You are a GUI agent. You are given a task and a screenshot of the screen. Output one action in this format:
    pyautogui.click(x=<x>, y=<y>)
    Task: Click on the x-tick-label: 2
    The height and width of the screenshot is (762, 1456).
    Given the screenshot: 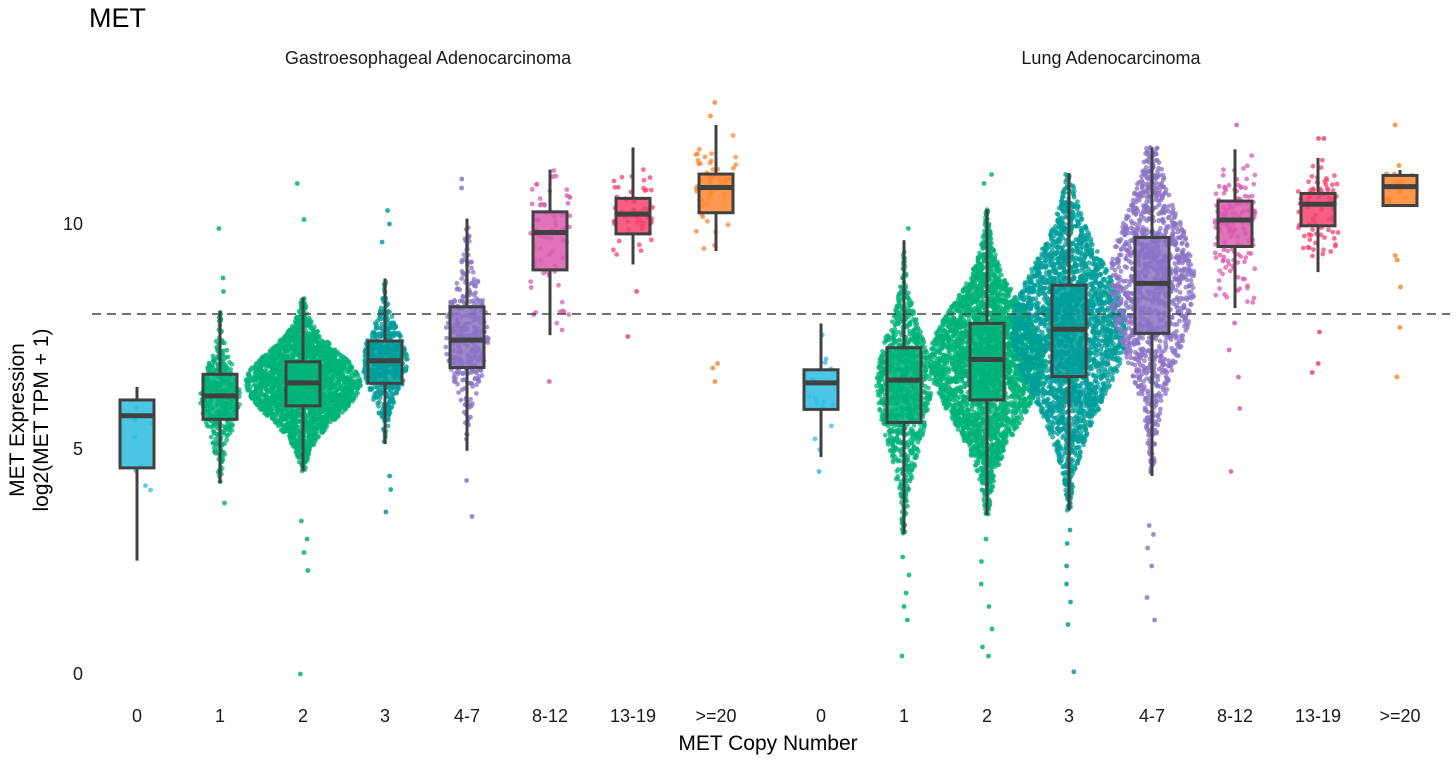 What is the action you would take?
    pyautogui.click(x=987, y=716)
    